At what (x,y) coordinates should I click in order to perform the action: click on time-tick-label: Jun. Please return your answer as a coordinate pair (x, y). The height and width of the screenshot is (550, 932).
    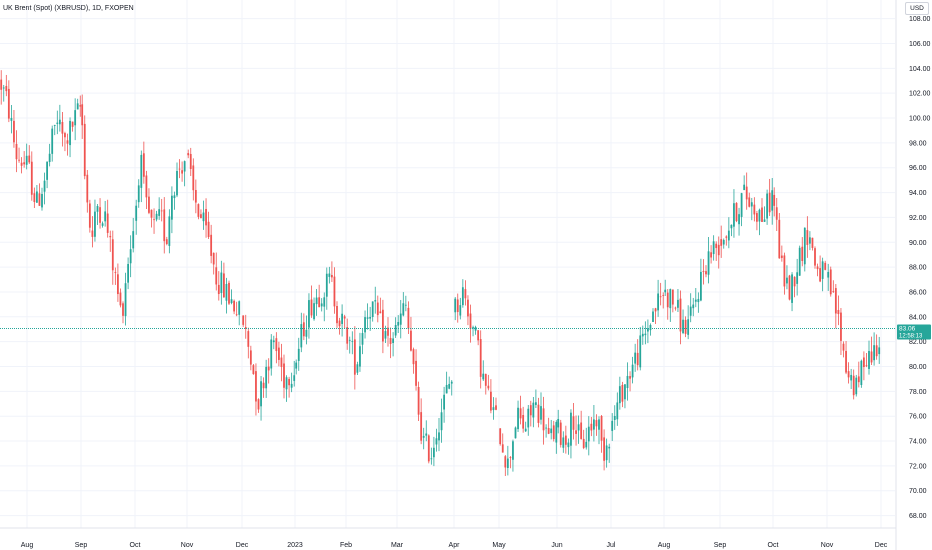
    Looking at the image, I should click on (556, 545).